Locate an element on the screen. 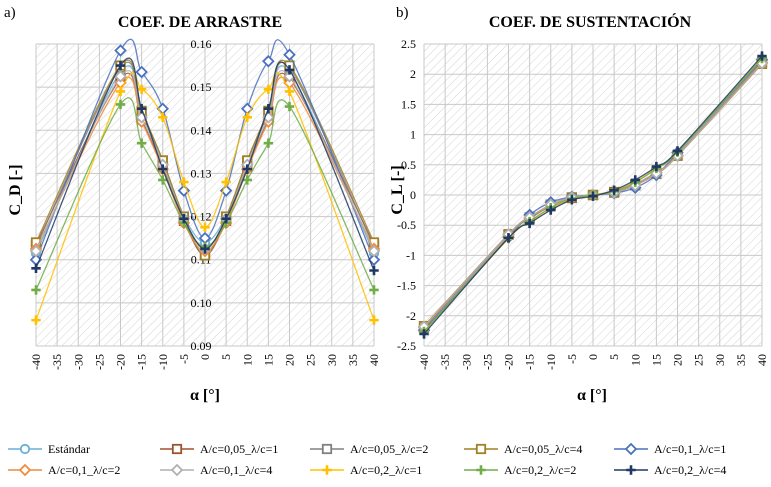  lift-x-tick-label: 20 is located at coordinates (678, 360).